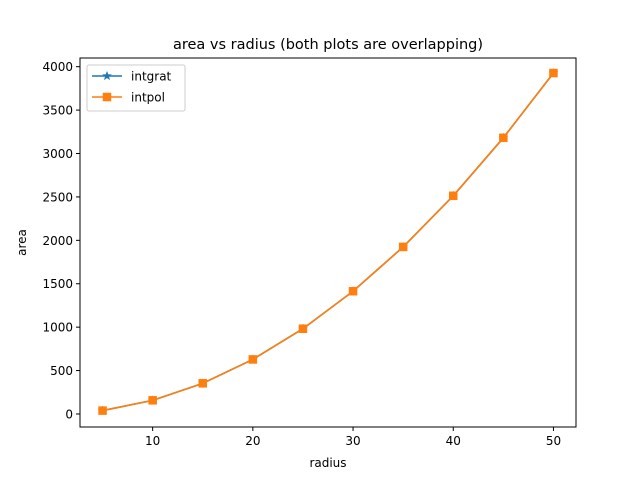 The image size is (640, 485). What do you see at coordinates (553, 441) in the screenshot?
I see `x-tick-label: 50` at bounding box center [553, 441].